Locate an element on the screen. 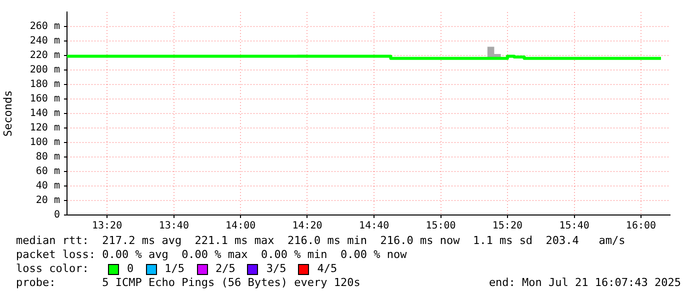 The image size is (697, 297). y-tick-label: 20 m is located at coordinates (48, 200).